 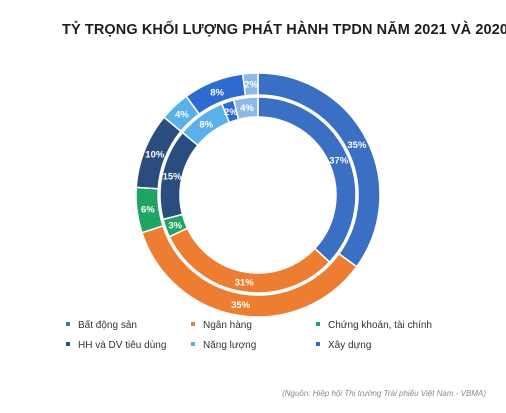 I want to click on outer-segment-label: 6%, so click(x=148, y=209).